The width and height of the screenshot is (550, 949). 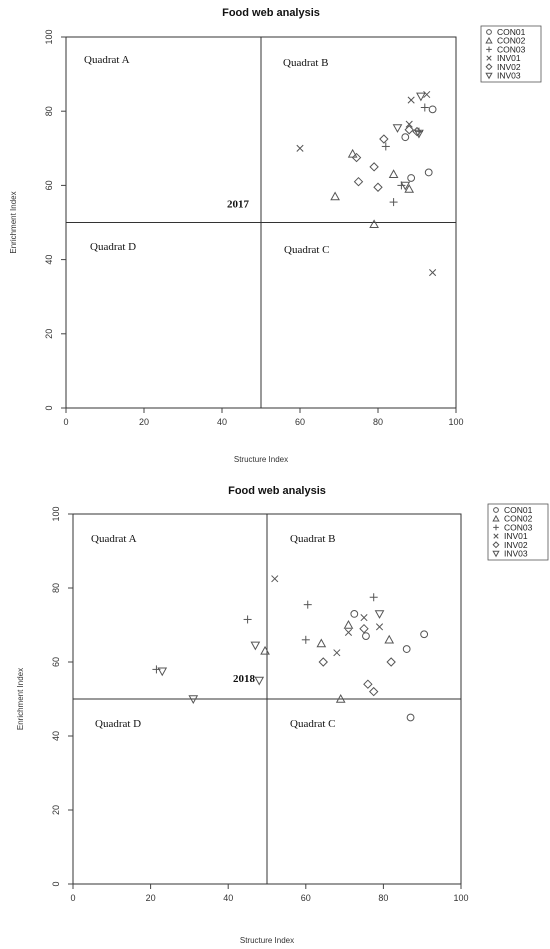 I want to click on x-tick-label: 100, so click(x=460, y=898).